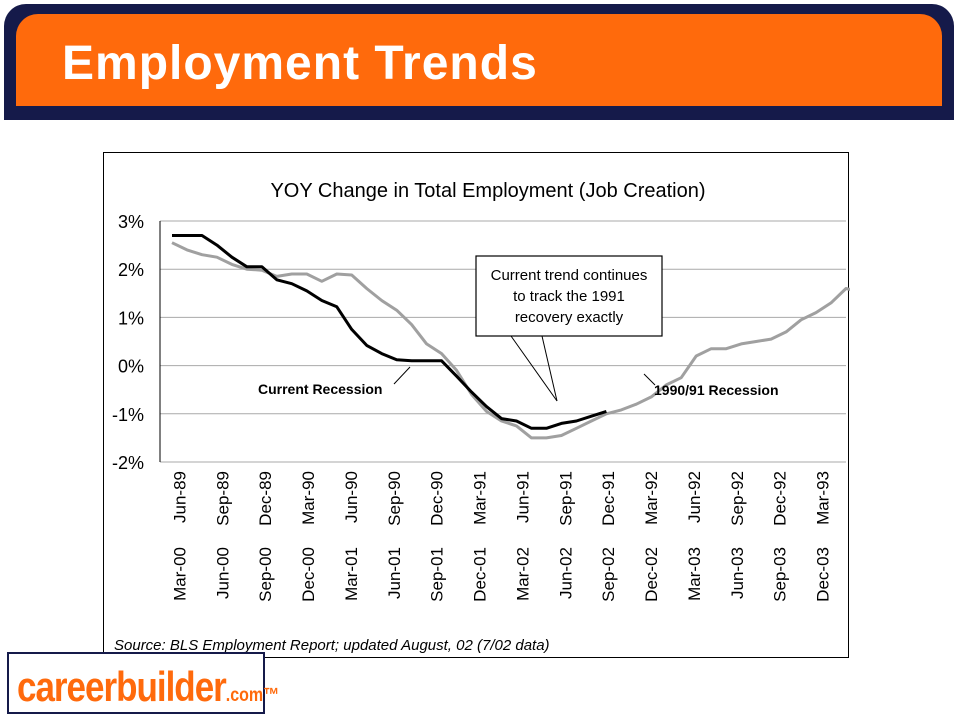 The image size is (960, 720). I want to click on recession-1990-label: 1990/91 Recession, so click(716, 390).